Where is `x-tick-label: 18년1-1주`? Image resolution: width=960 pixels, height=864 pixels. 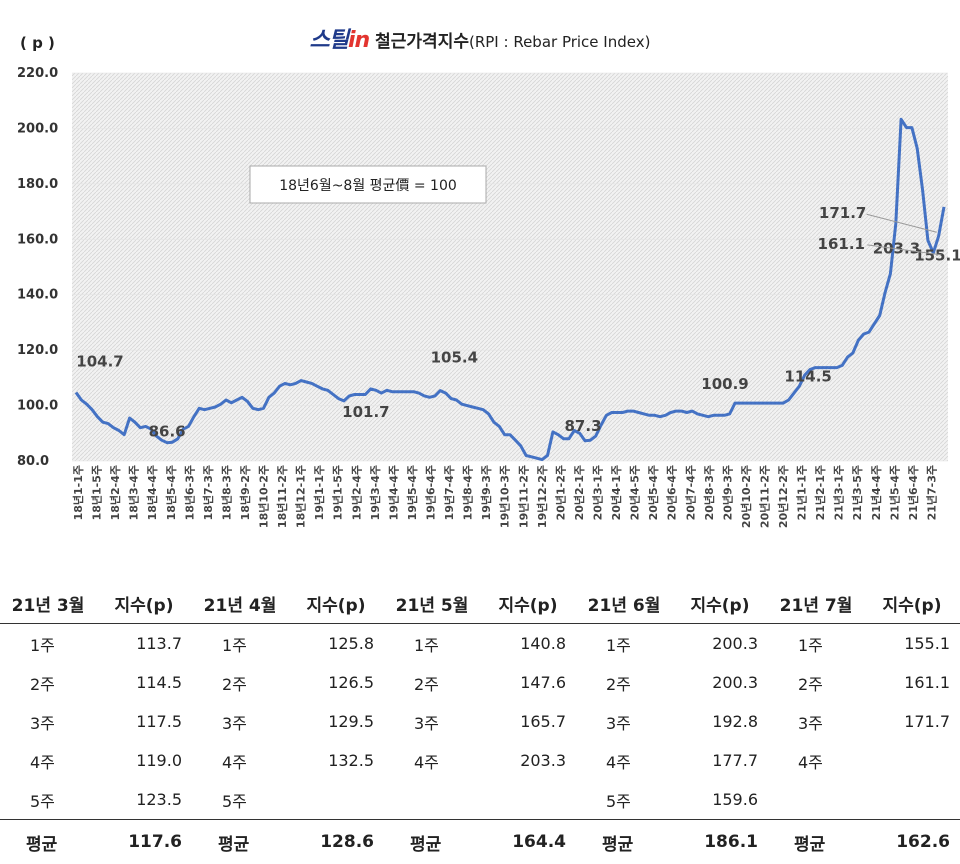
x-tick-label: 18년1-1주 is located at coordinates (78, 492).